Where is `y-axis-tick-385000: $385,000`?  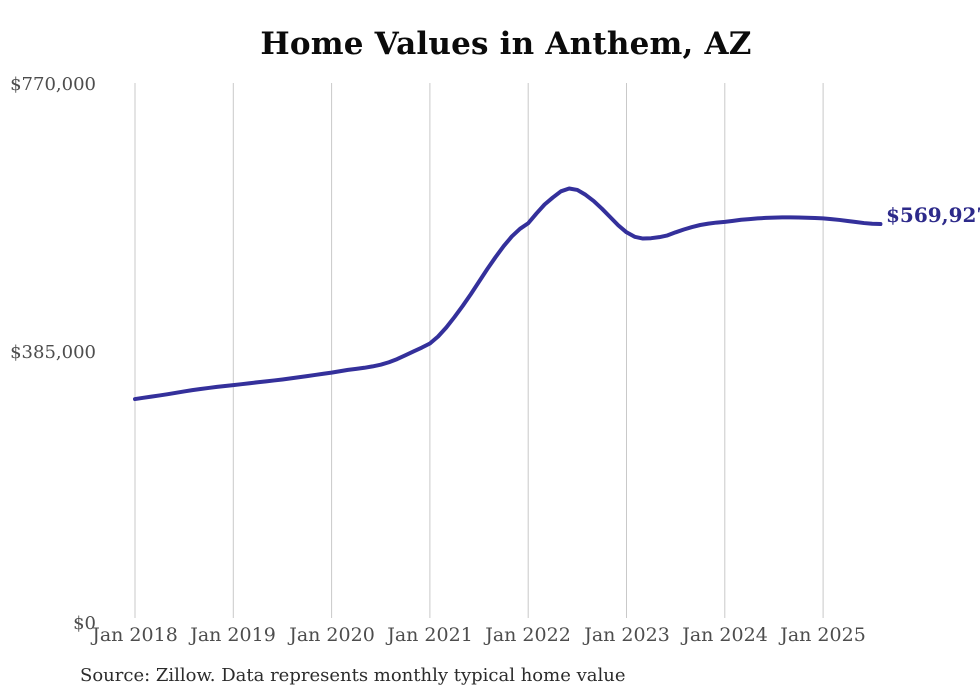 y-axis-tick-385000: $385,000 is located at coordinates (53, 352).